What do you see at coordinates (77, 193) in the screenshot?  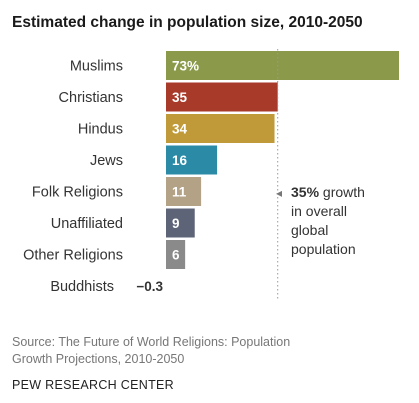 I see `category-label: Folk Religions` at bounding box center [77, 193].